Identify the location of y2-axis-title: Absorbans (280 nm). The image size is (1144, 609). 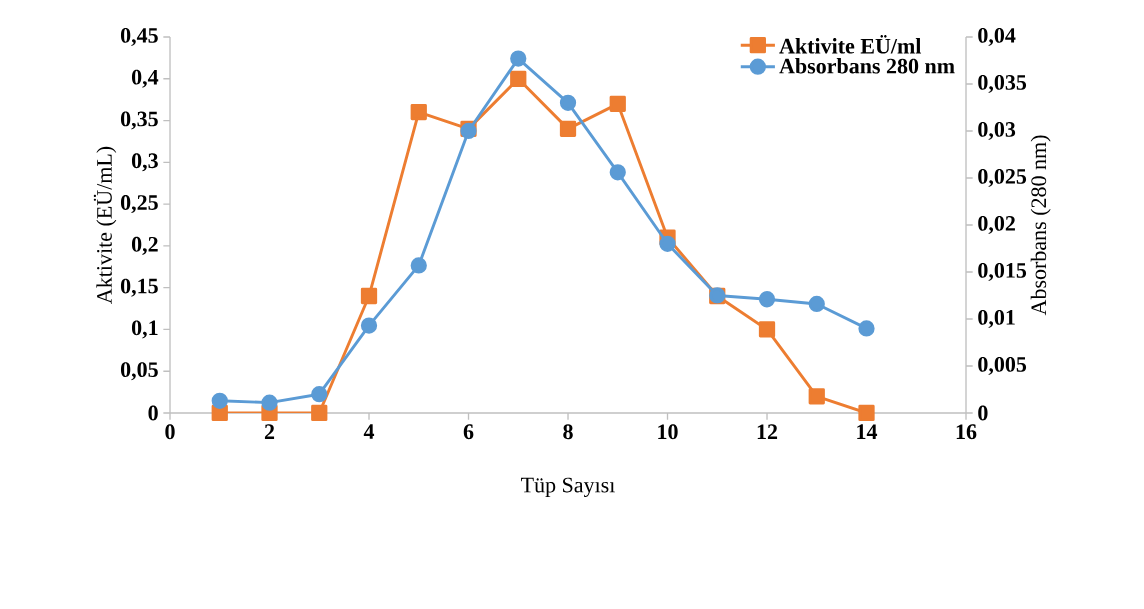
(1040, 225).